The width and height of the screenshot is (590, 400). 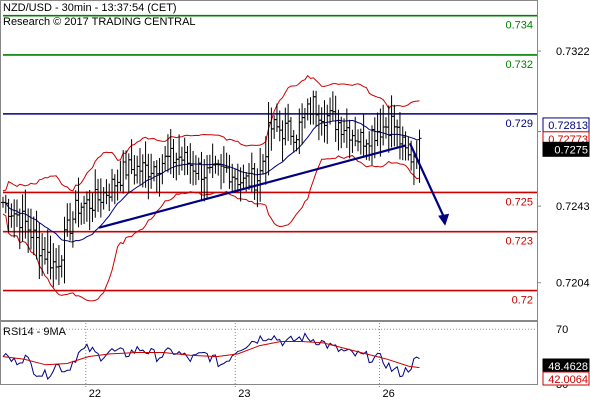 What do you see at coordinates (519, 26) in the screenshot?
I see `level-label: 0.734` at bounding box center [519, 26].